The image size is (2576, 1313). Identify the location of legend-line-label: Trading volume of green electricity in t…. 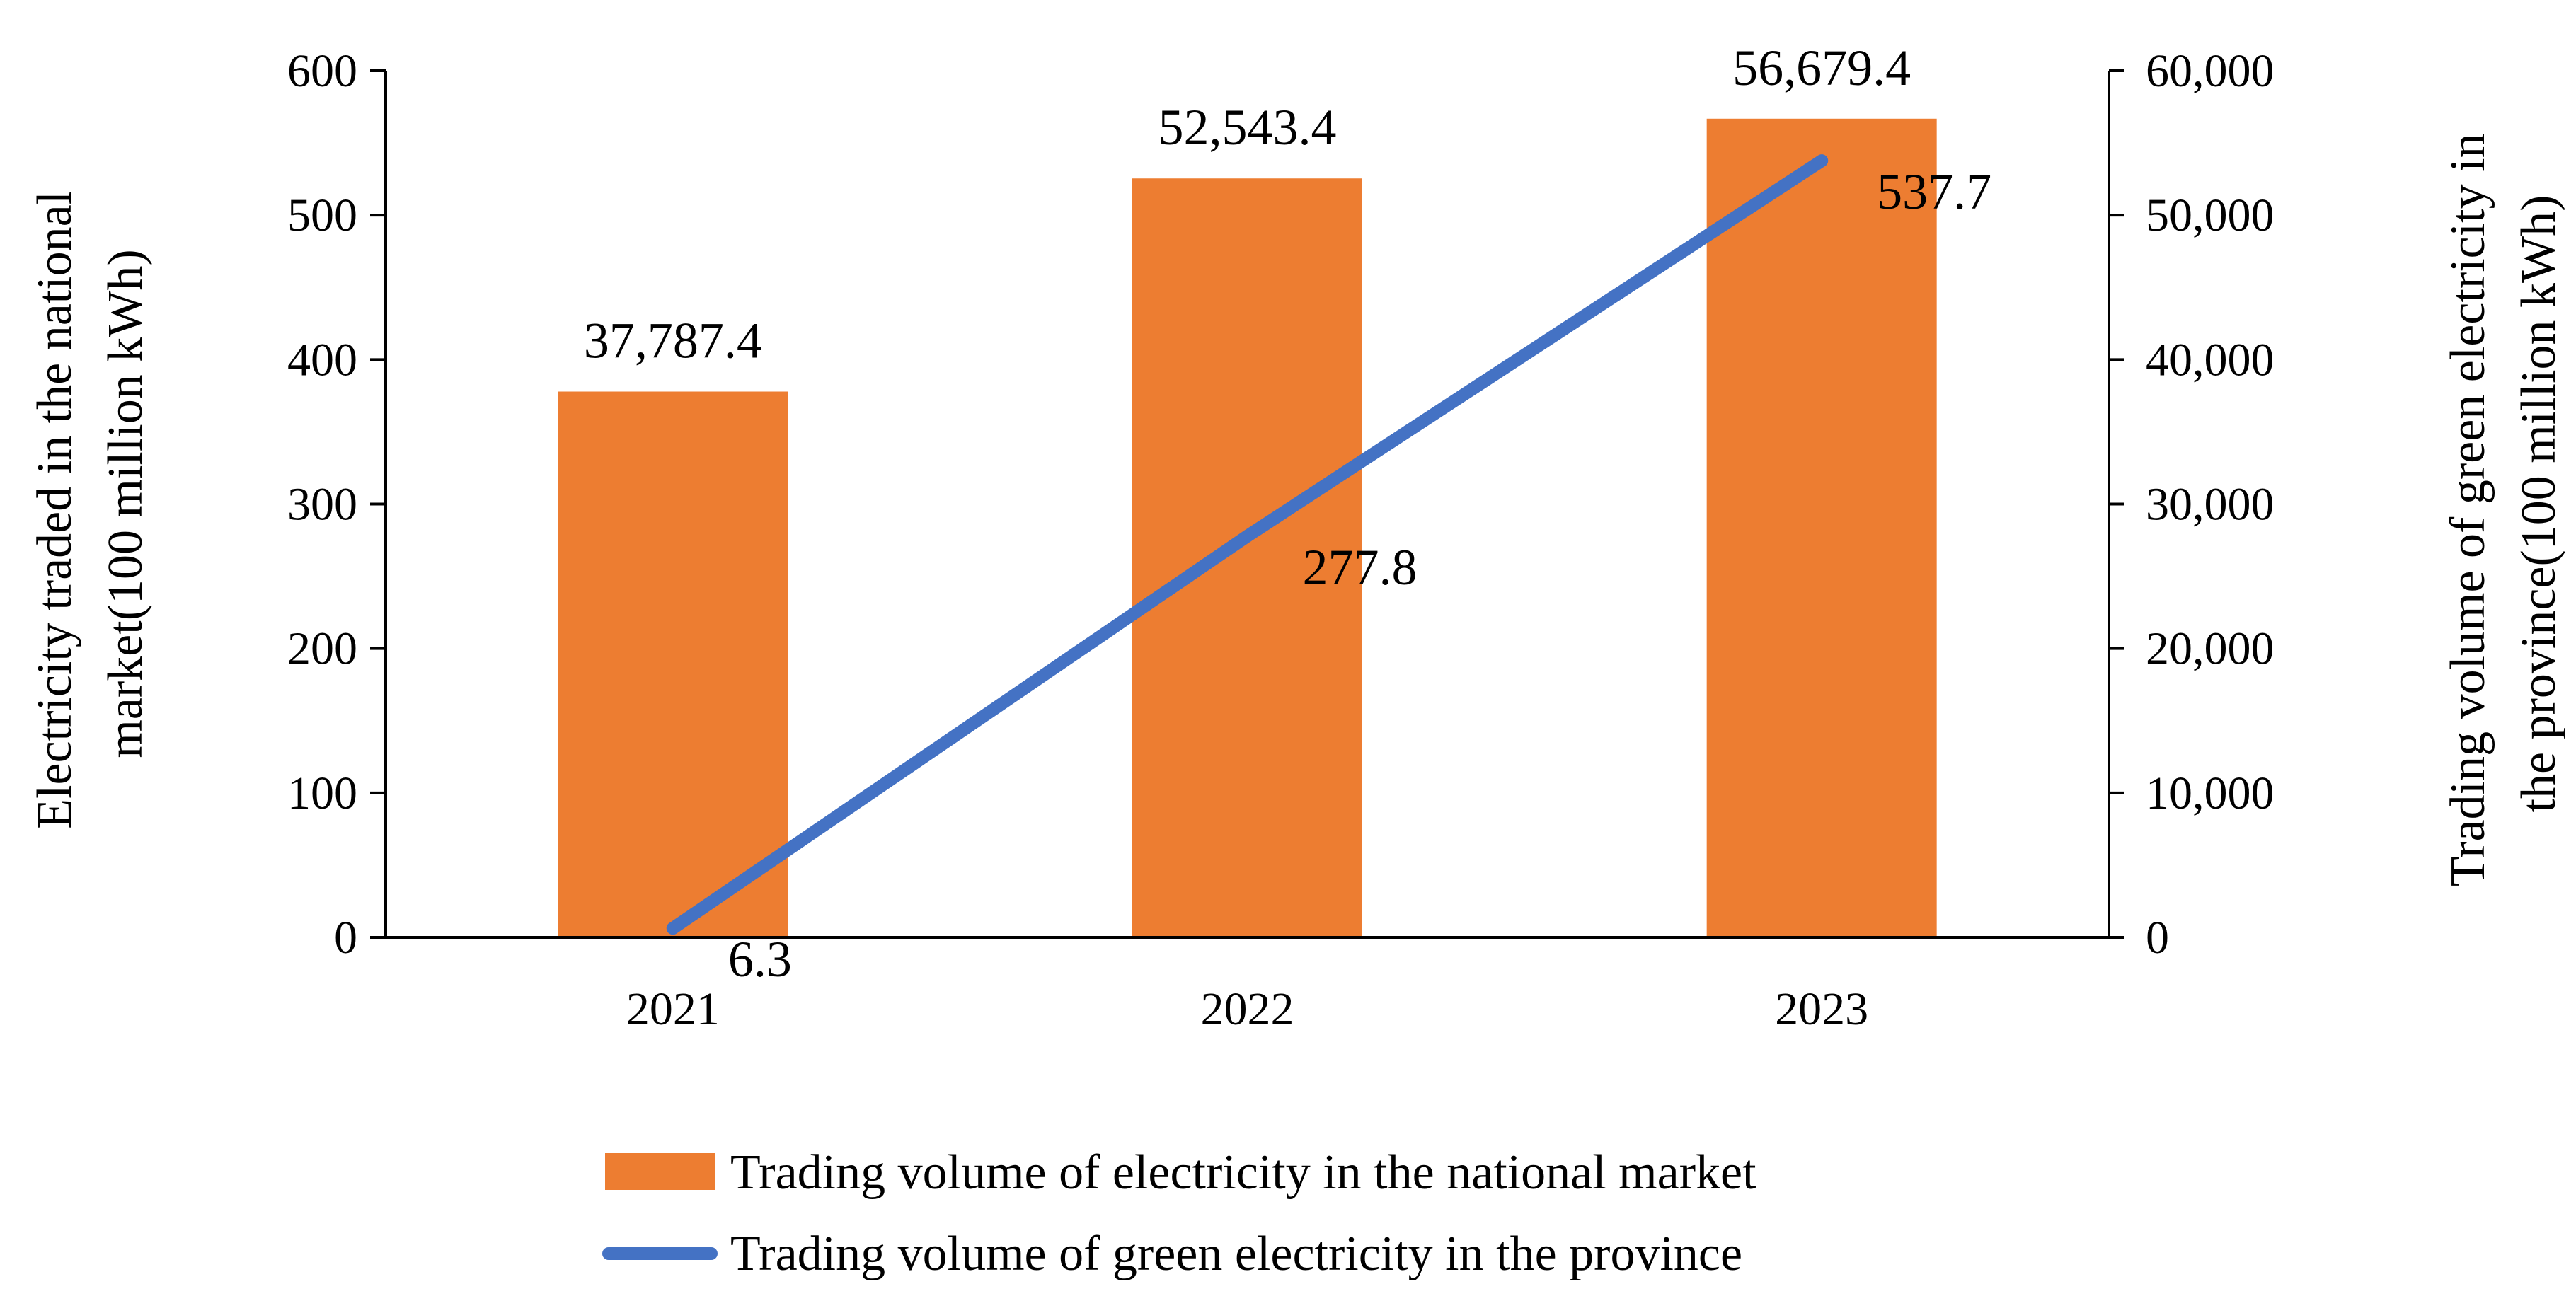
(1236, 1254).